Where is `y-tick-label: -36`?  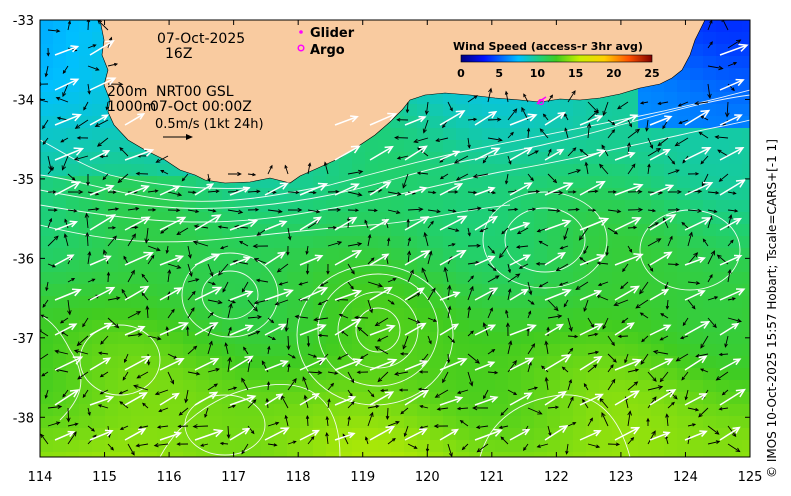
y-tick-label: -36 is located at coordinates (23, 259).